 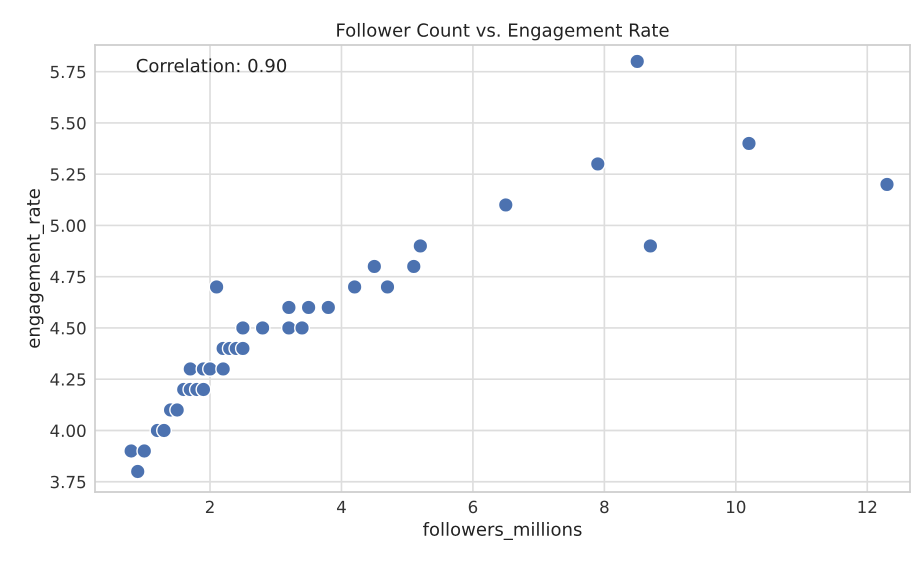 What do you see at coordinates (604, 507) in the screenshot?
I see `x-tick-label: 8` at bounding box center [604, 507].